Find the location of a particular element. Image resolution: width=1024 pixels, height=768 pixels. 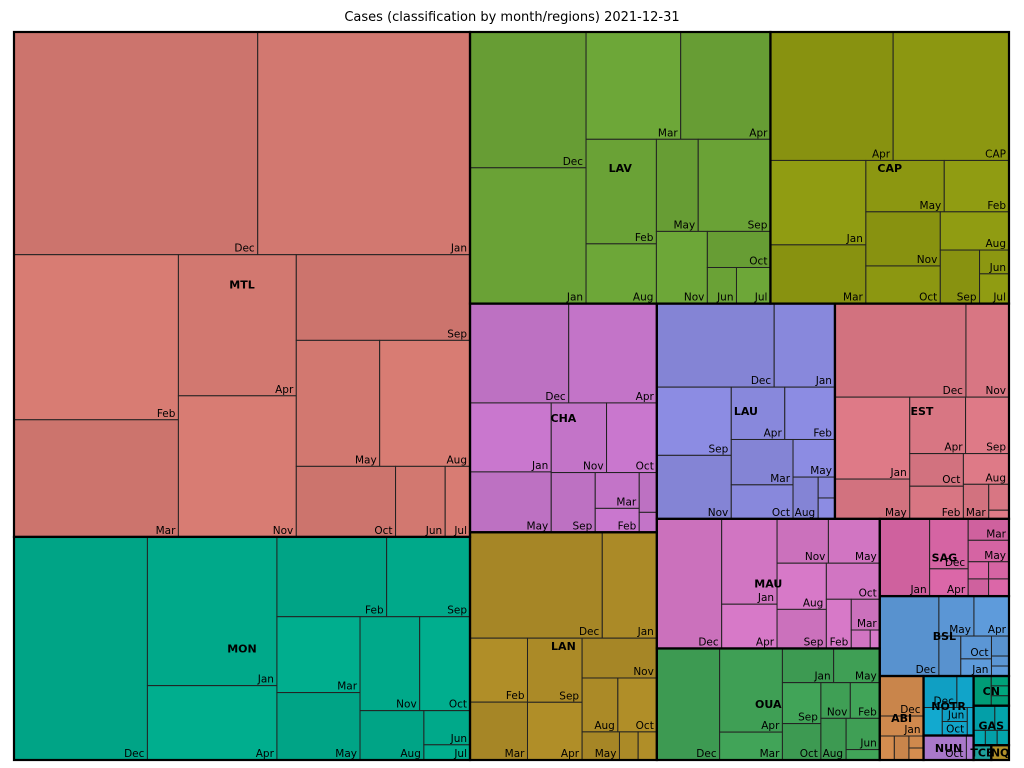

cell-lav-mar is located at coordinates (633, 85).